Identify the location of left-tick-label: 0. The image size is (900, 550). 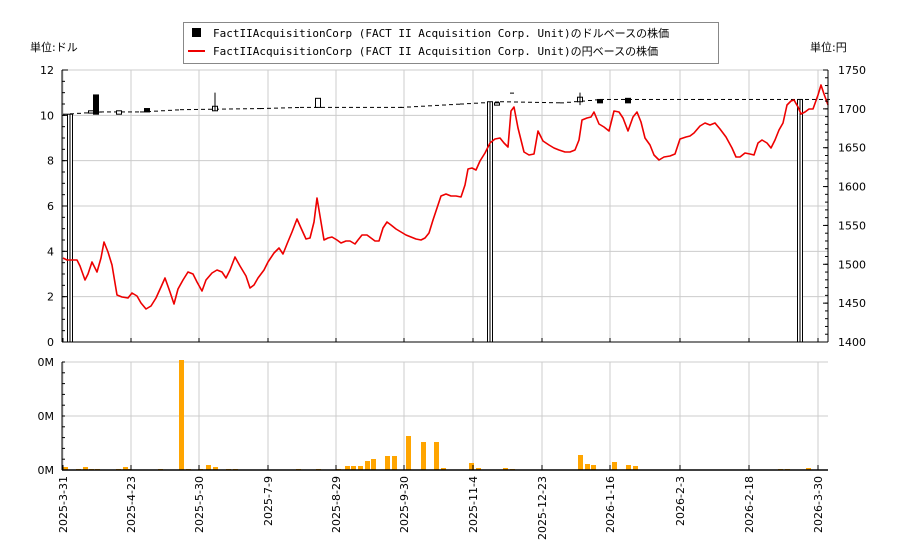
(50, 342).